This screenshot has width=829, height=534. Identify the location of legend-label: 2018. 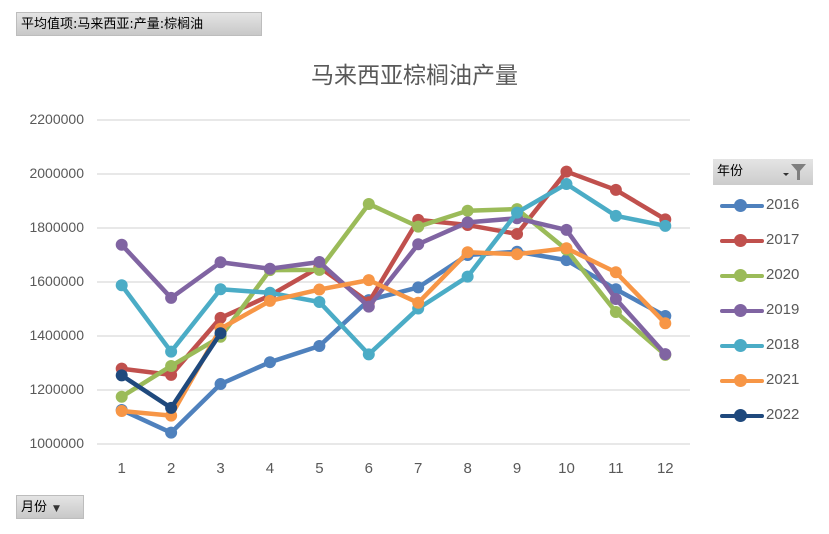
(783, 344).